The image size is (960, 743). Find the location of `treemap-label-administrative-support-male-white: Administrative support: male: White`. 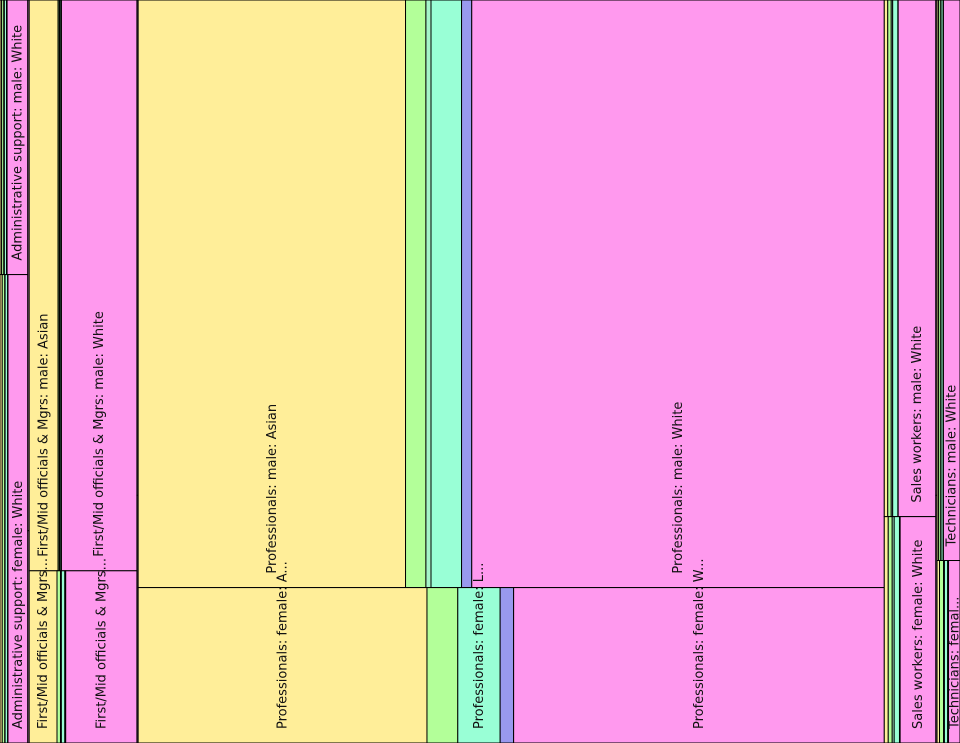

treemap-label-administrative-support-male-white: Administrative support: male: White is located at coordinates (17, 143).